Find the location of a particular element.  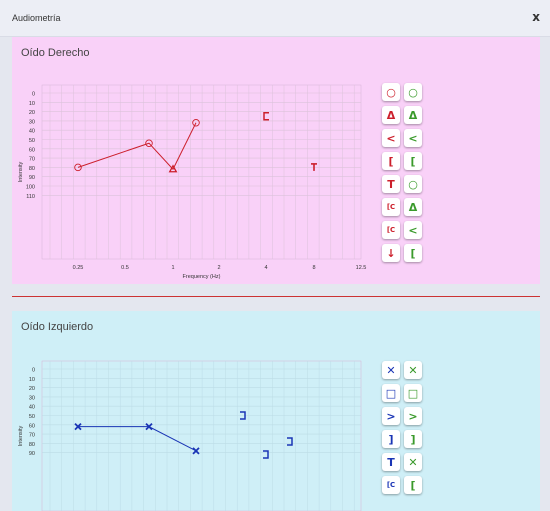

x-tick-label: 2 is located at coordinates (218, 268).